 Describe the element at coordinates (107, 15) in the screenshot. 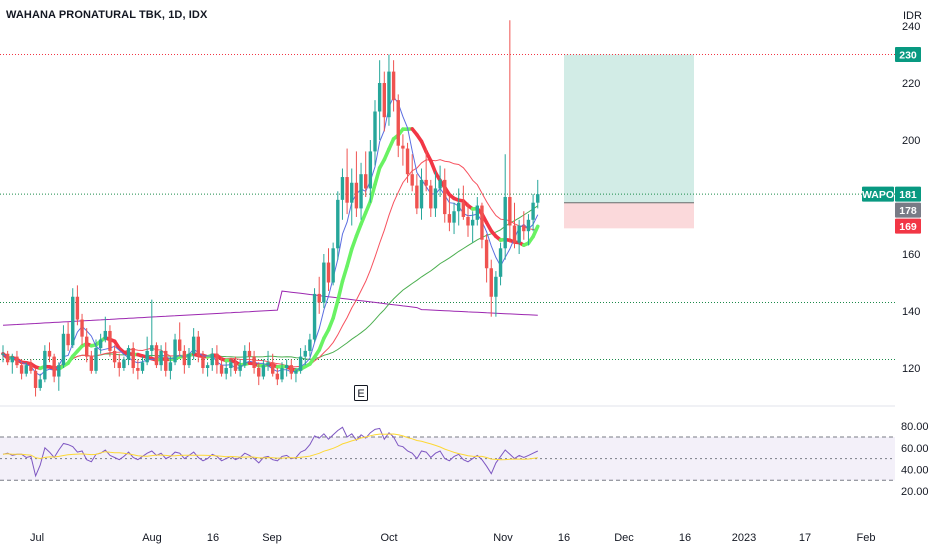

I see `chart-title: WAHANA PRONATURAL TBK, 1D, IDX` at that location.